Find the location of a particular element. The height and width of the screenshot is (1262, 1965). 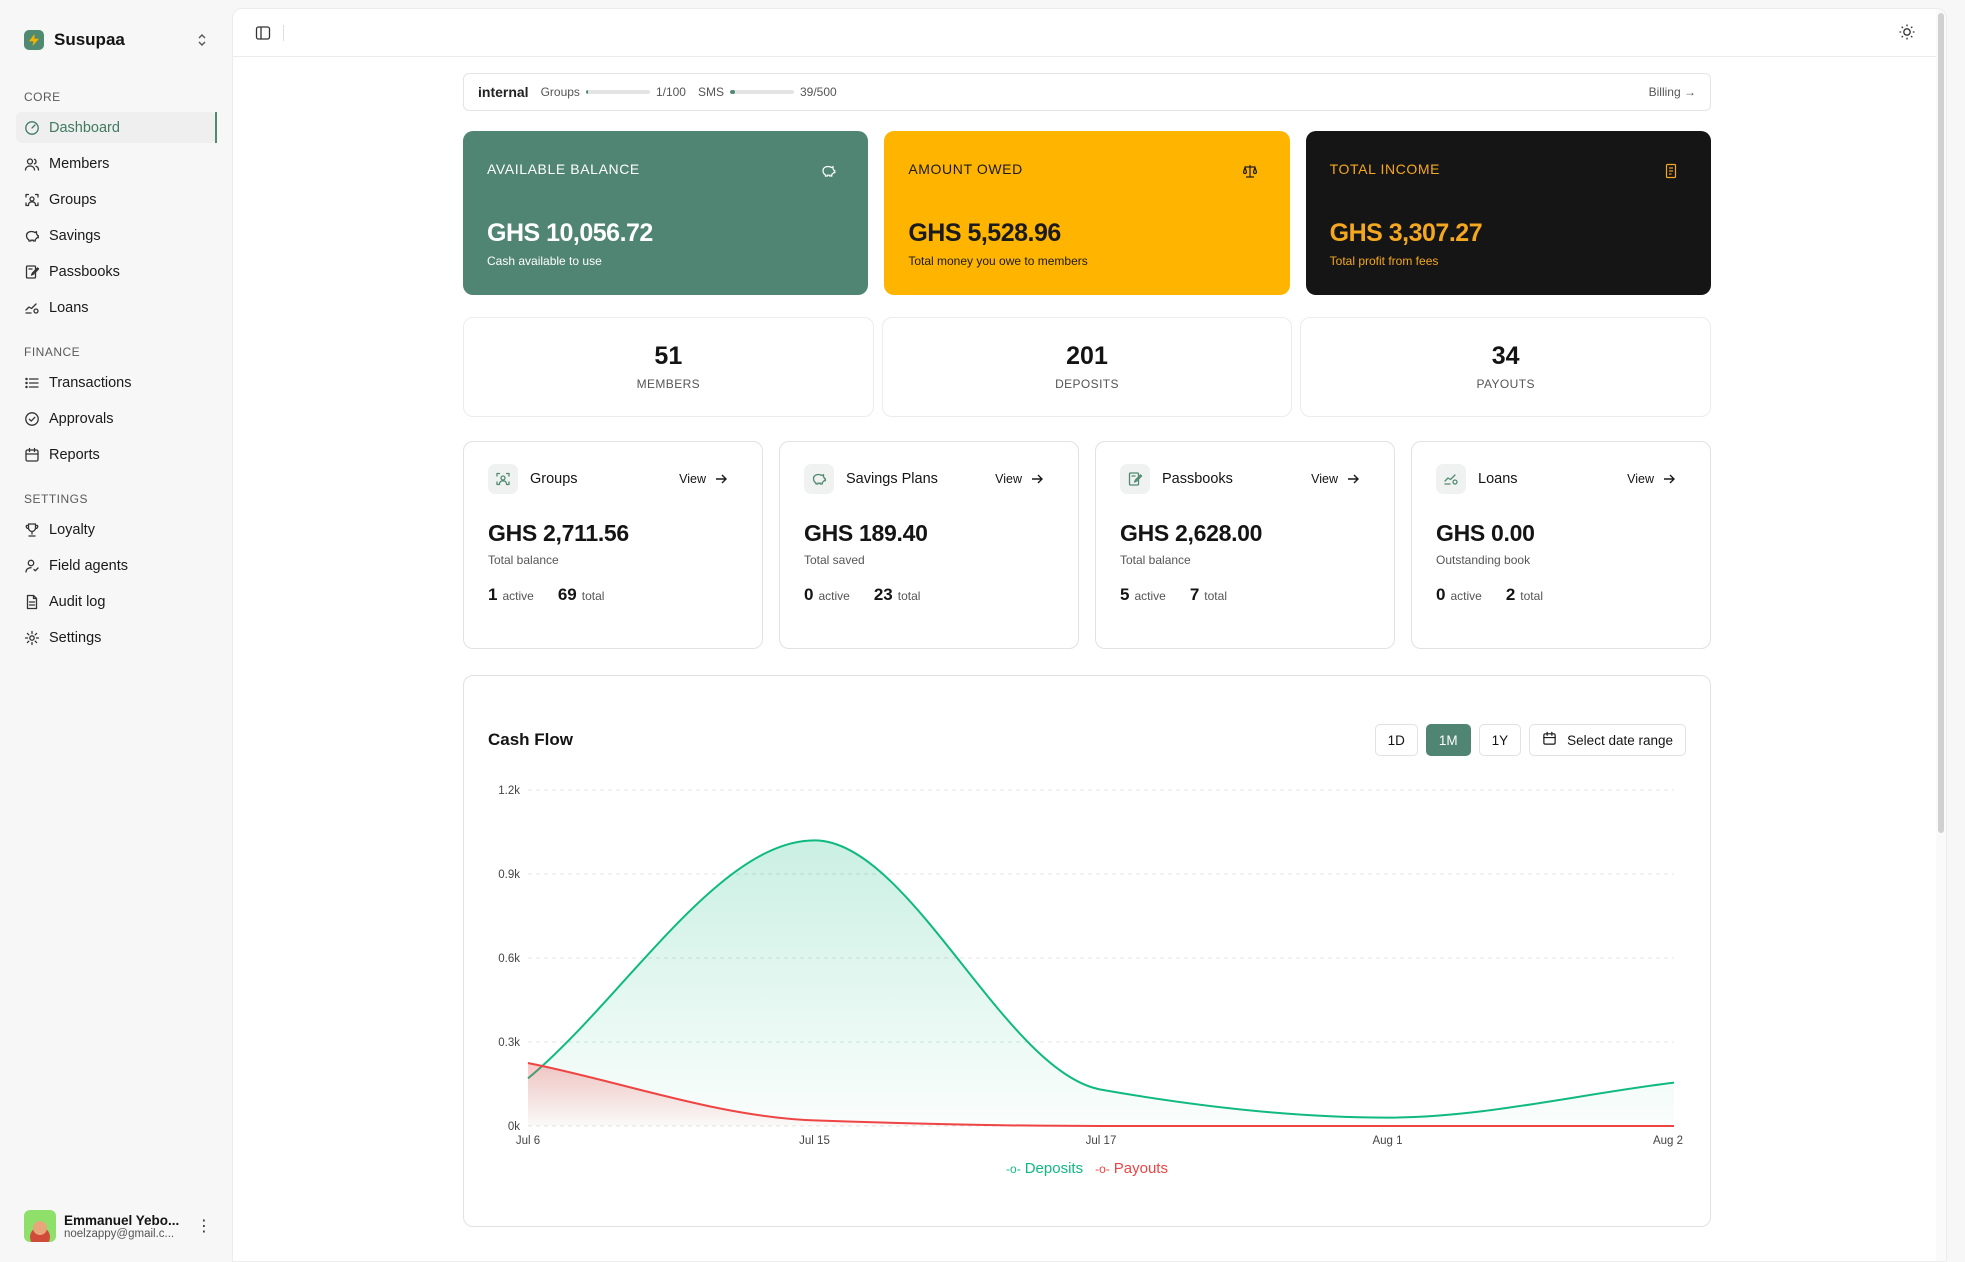

total-count: 23 total is located at coordinates (897, 594).